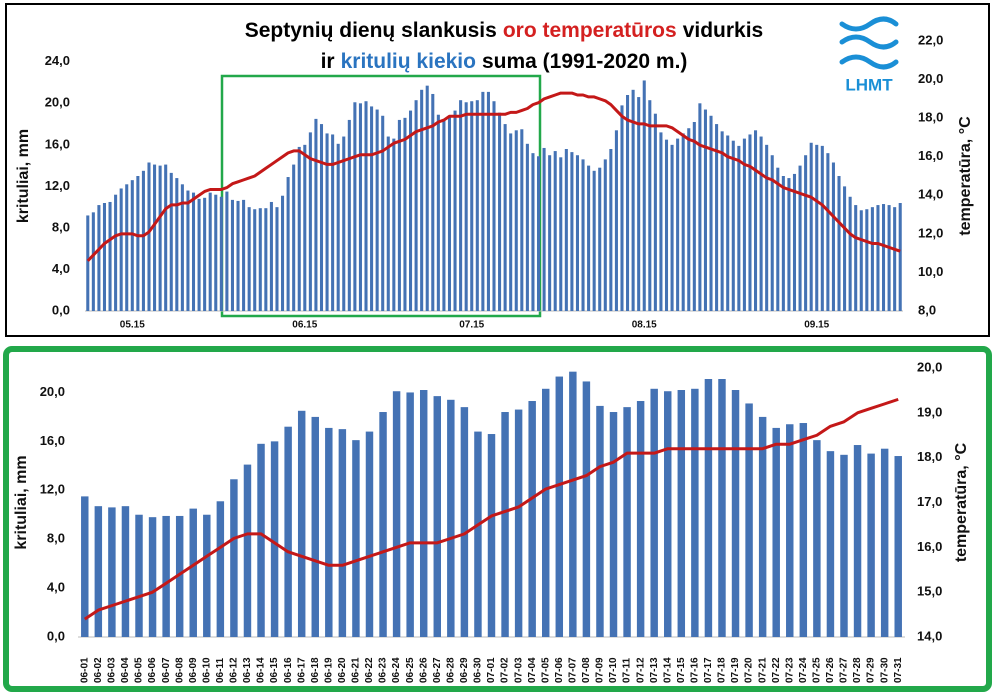 This screenshot has height=695, width=1000. I want to click on y2-axis-label: temperatūra, °C, so click(961, 502).